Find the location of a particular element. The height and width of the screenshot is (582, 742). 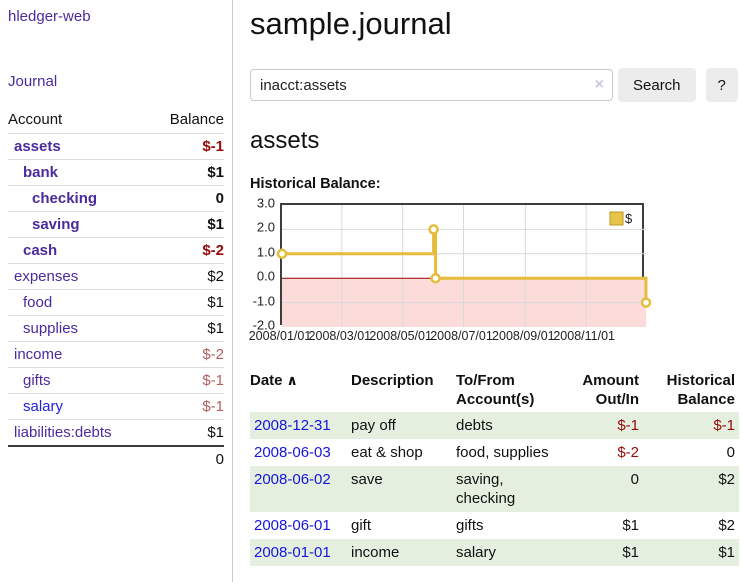

account-row: salary $-1 is located at coordinates (116, 406).